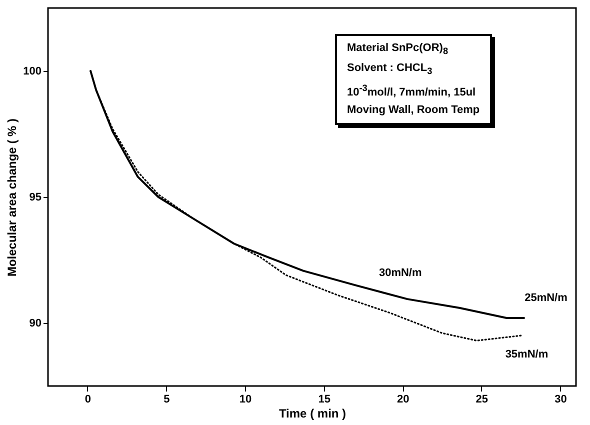 The image size is (590, 425). Describe the element at coordinates (398, 49) in the screenshot. I see `annotation: Material SnPc(OR)$_{8}$` at that location.